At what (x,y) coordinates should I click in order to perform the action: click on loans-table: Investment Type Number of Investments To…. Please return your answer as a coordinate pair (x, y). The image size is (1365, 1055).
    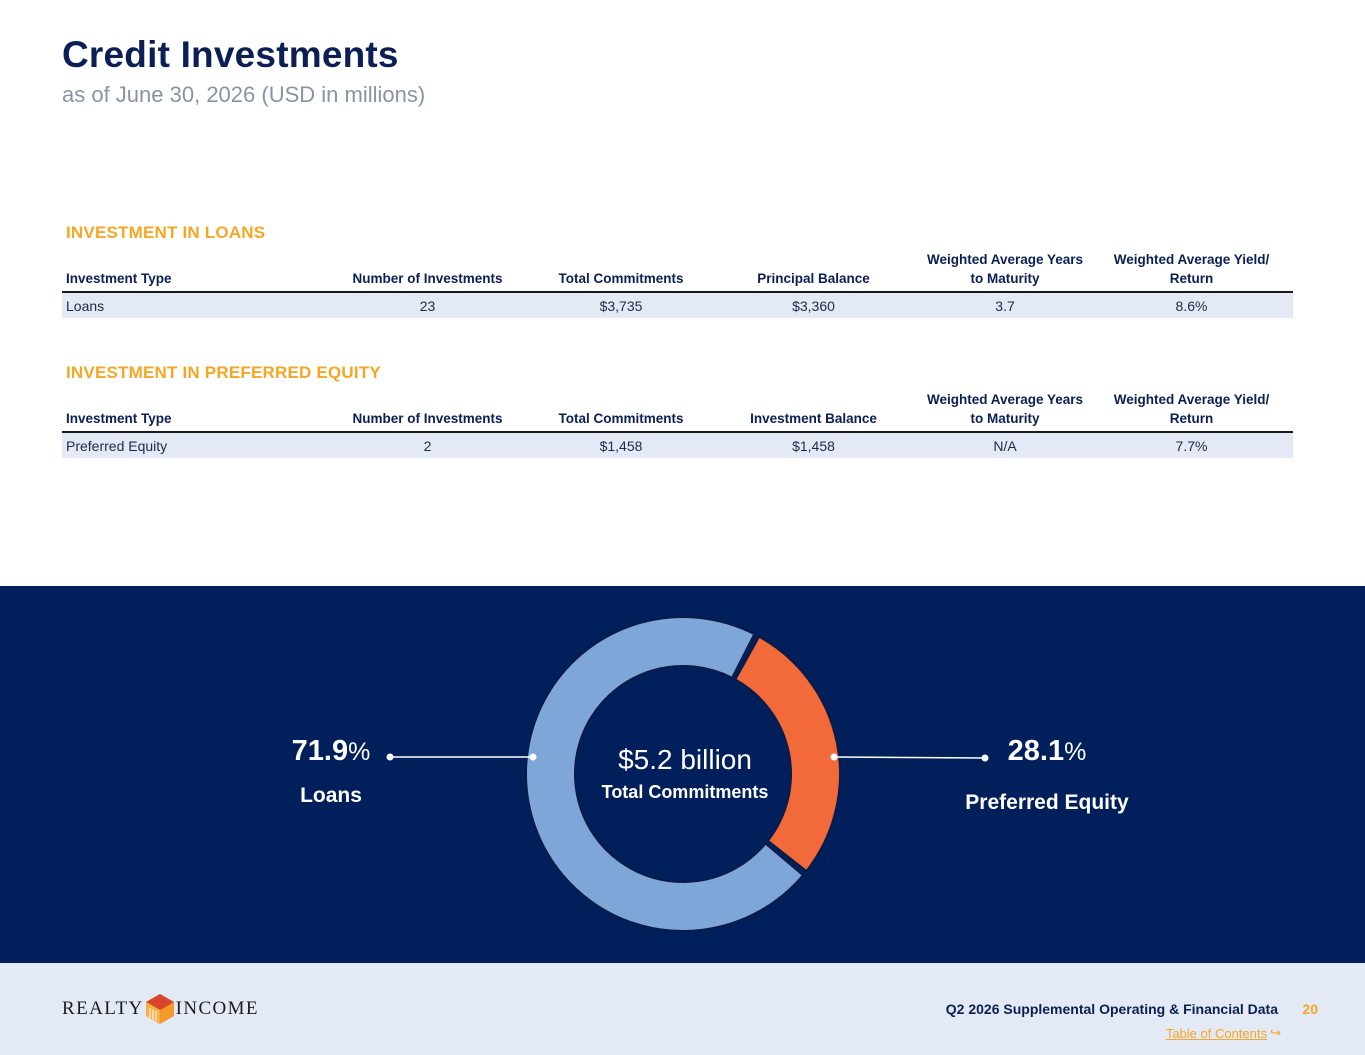
    Looking at the image, I should click on (677, 284).